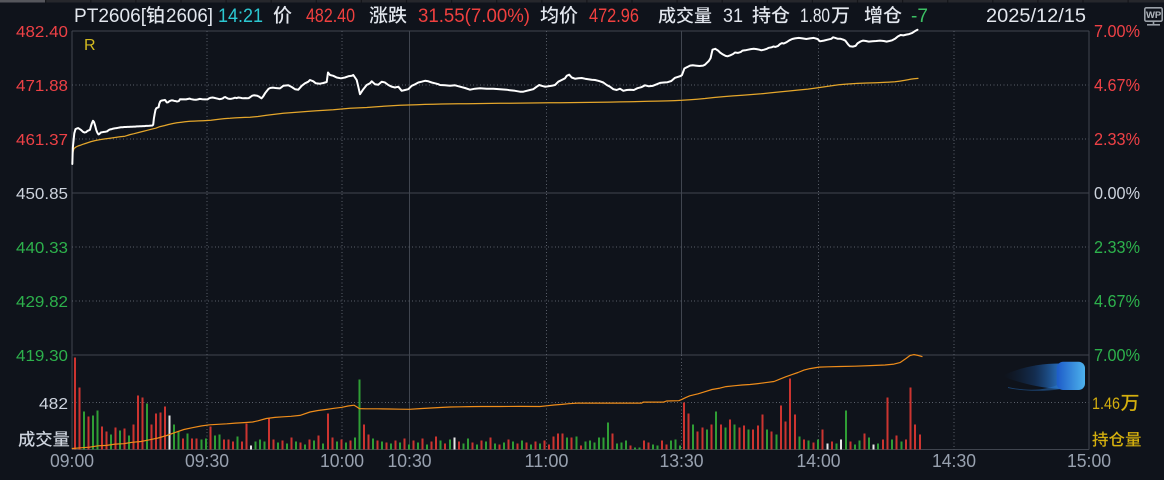 Image resolution: width=1164 pixels, height=480 pixels. Describe the element at coordinates (1036, 16) in the screenshot. I see `svg-text: 2025/12/15` at that location.